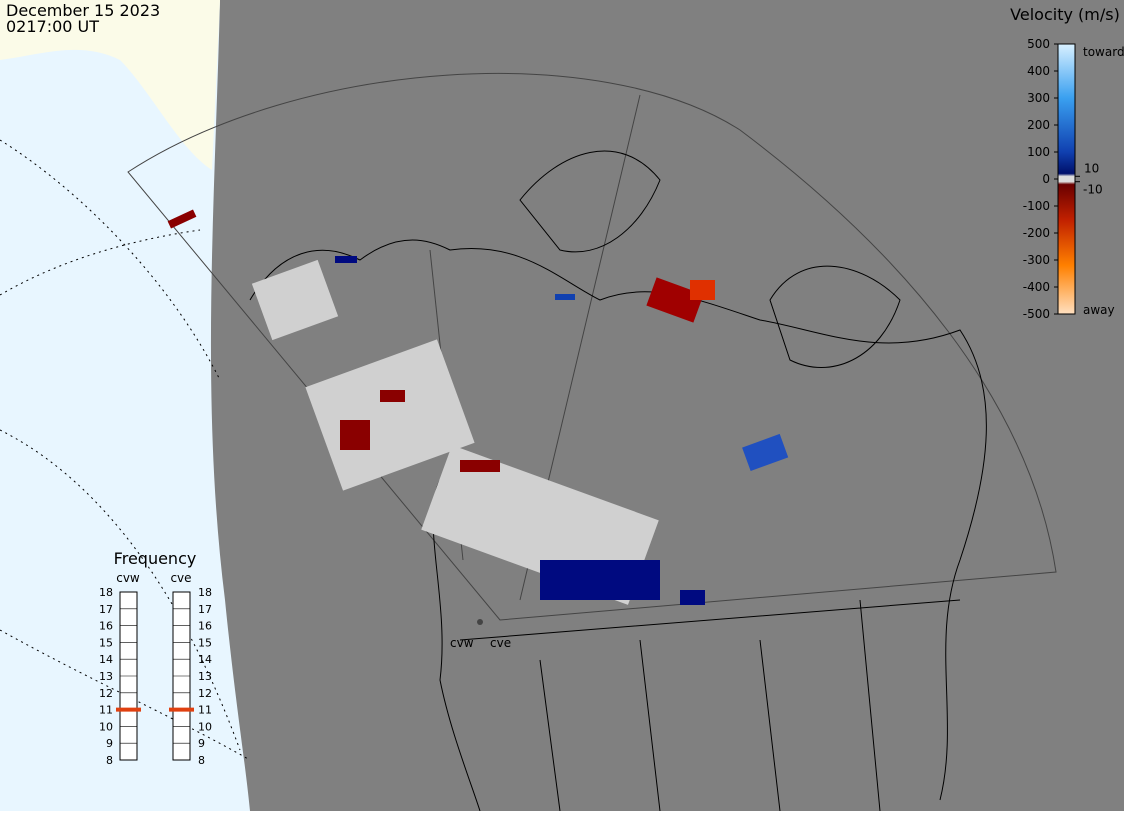 The height and width of the screenshot is (815, 1124). I want to click on date: December 15 2023, so click(83, 10).